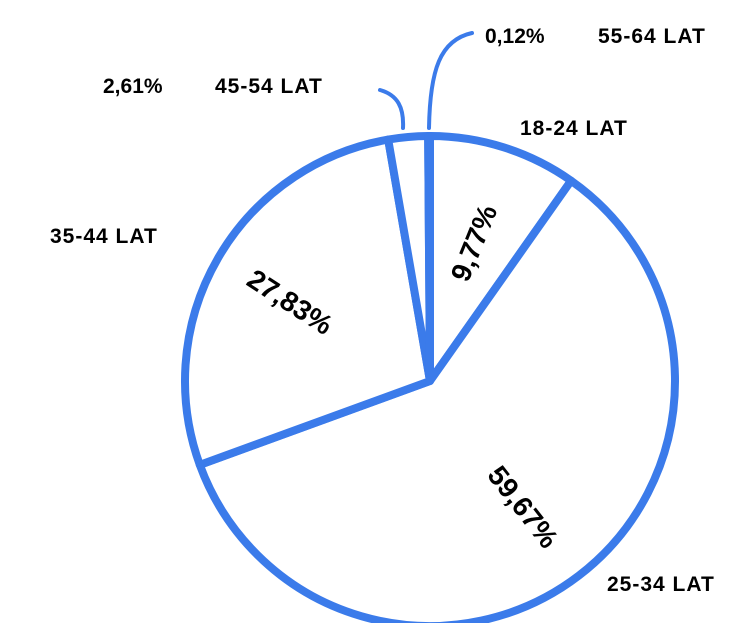 The image size is (748, 623). What do you see at coordinates (269, 86) in the screenshot?
I see `category-label-45-54: 45-54 LAT` at bounding box center [269, 86].